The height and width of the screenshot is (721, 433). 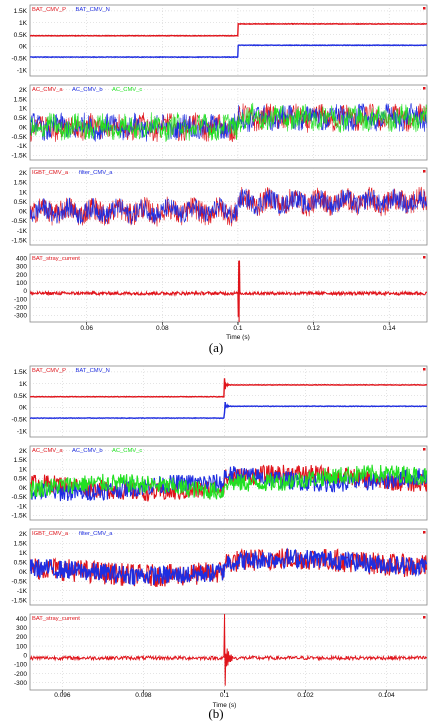 I want to click on series-line-igbt-cmv-a, so click(x=228, y=567).